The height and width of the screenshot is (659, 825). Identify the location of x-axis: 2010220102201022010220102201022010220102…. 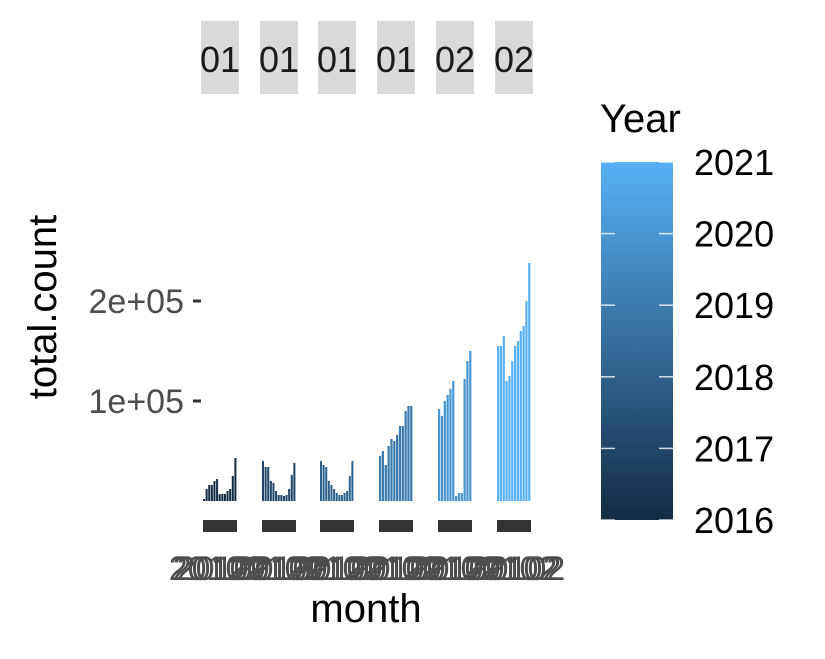
(367, 554).